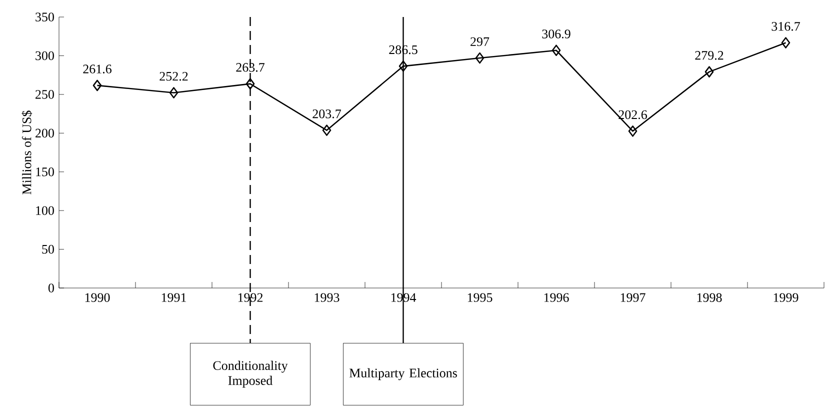  Describe the element at coordinates (556, 34) in the screenshot. I see `data-label: 306.9` at that location.